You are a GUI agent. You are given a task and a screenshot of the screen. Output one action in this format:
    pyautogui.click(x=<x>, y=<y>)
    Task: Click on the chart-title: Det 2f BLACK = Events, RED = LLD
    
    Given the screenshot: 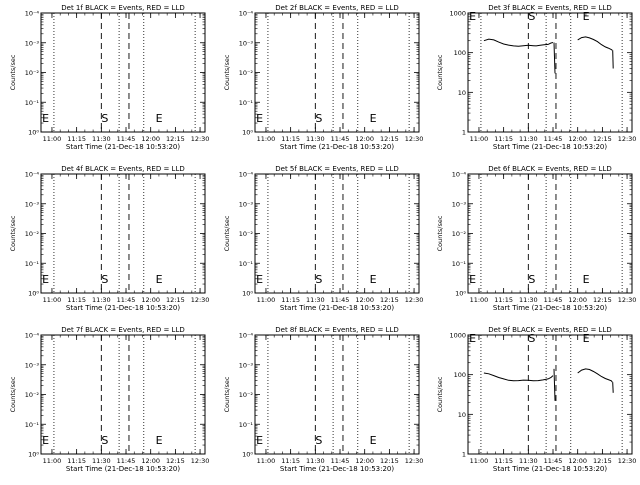 What is the action you would take?
    pyautogui.click(x=336, y=8)
    